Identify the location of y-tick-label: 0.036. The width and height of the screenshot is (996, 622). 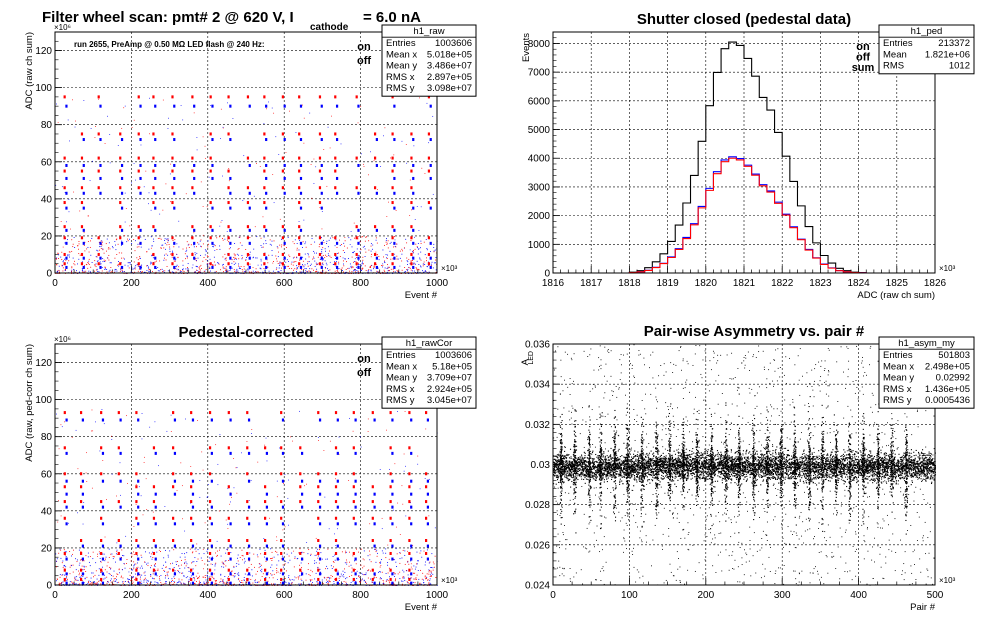
(537, 345).